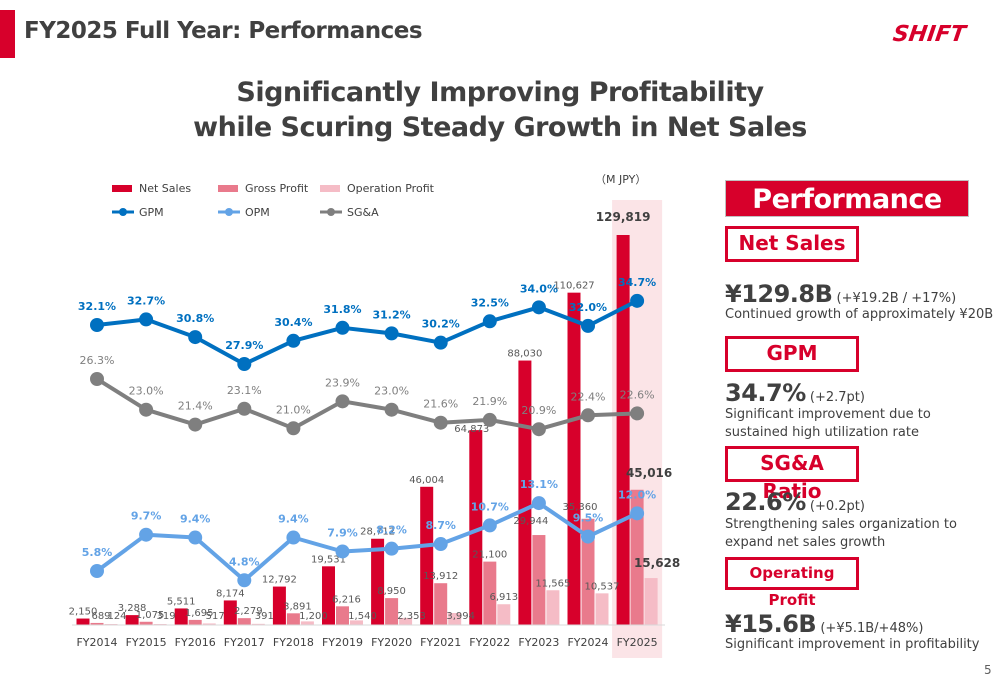 The width and height of the screenshot is (1000, 685). I want to click on bar-label-operation-profit-fy2016: 517, so click(215, 616).